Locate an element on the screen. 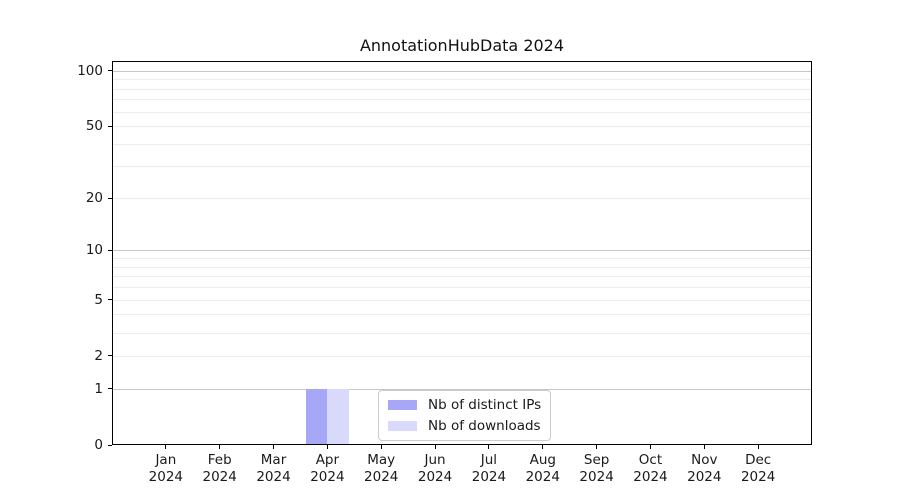 The image size is (900, 500). legend-entry: Nb of distinct IPs is located at coordinates (464, 405).